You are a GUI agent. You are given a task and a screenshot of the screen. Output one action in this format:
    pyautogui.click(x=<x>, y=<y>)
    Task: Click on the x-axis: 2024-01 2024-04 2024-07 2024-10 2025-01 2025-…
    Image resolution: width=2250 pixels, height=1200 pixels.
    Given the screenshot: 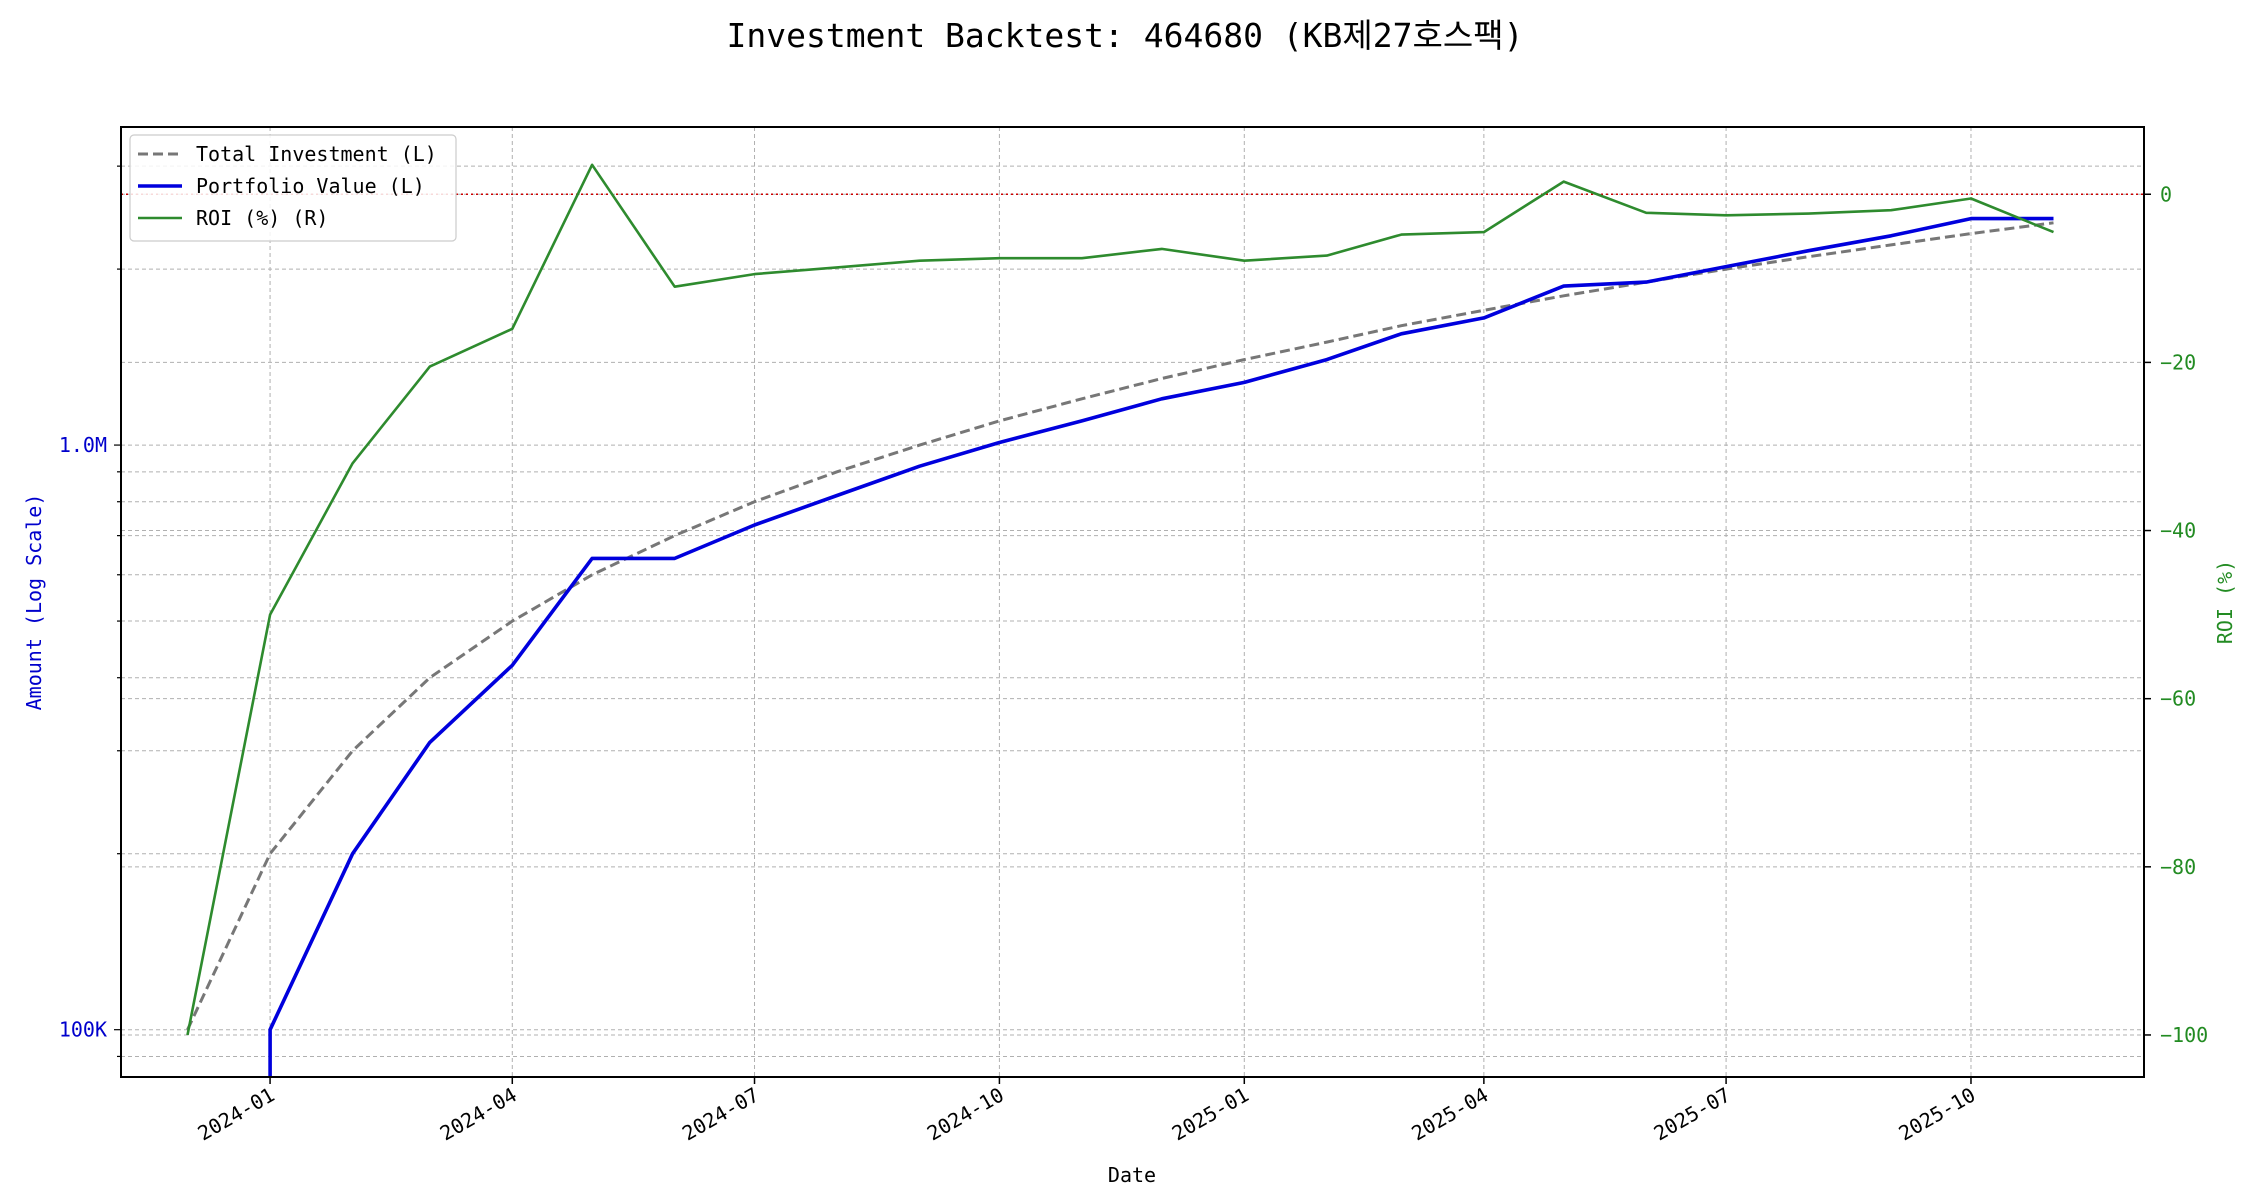 What is the action you would take?
    pyautogui.click(x=1086, y=1111)
    